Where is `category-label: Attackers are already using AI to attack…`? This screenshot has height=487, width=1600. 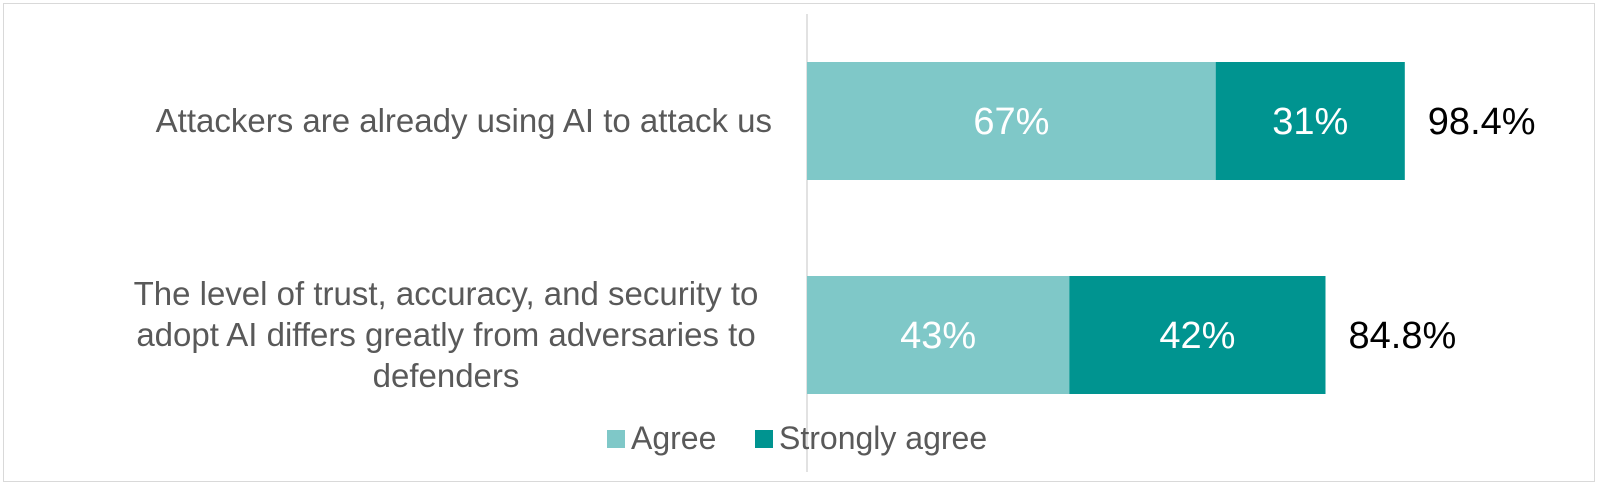 category-label: Attackers are already using AI to attack… is located at coordinates (464, 120).